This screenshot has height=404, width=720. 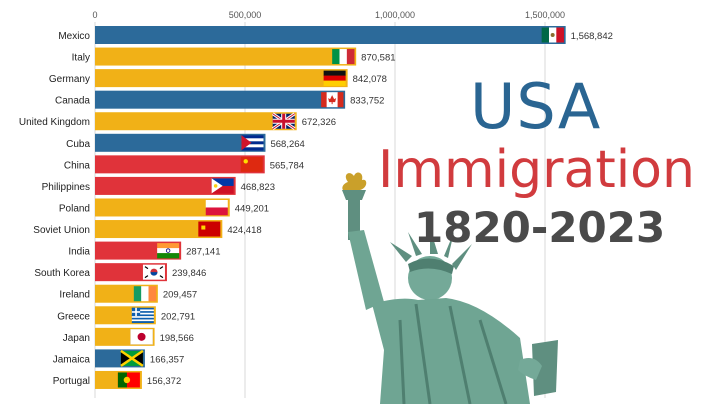 What do you see at coordinates (334, 78) in the screenshot?
I see `germany-flag-icon` at bounding box center [334, 78].